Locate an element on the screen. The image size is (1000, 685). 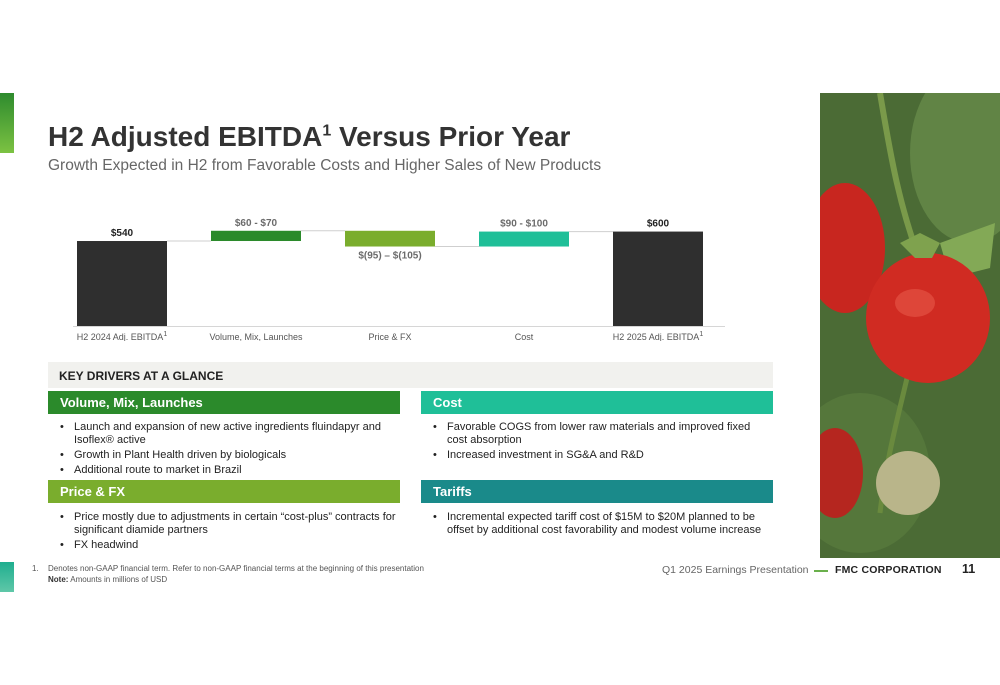
bullet-item: Increased investment in SG&A and R&D is located at coordinates (597, 455).